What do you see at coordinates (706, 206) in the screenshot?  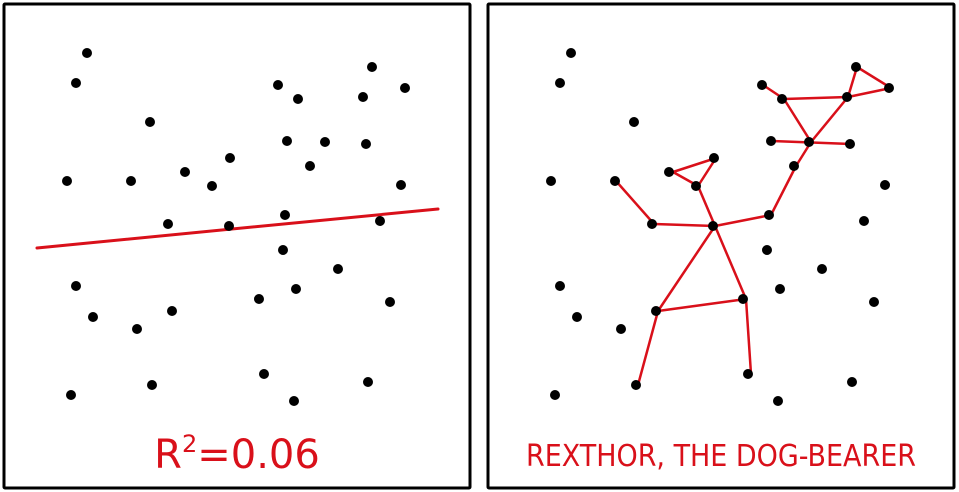 I see `neck-line` at bounding box center [706, 206].